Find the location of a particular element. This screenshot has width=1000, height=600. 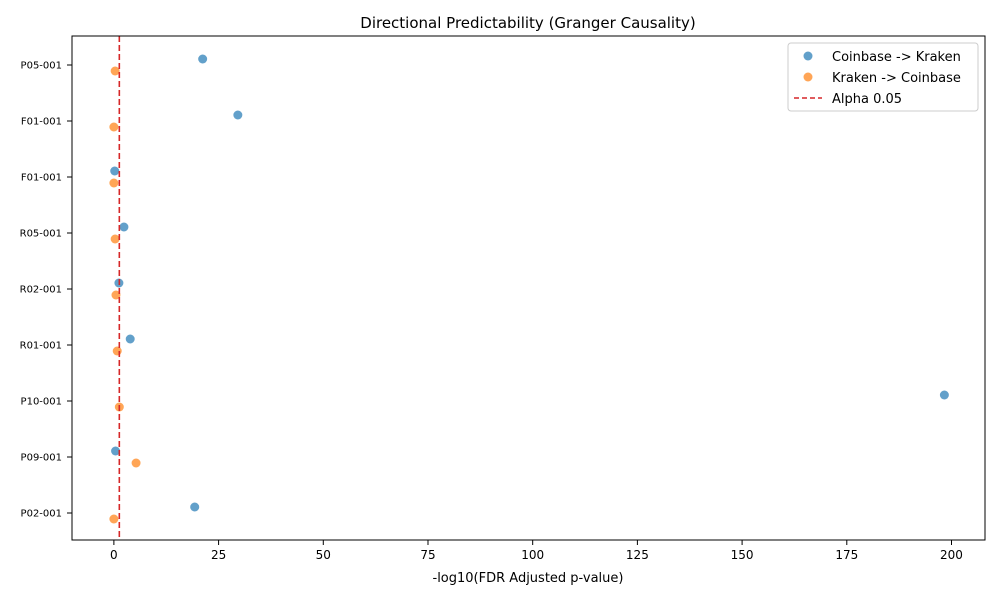

legend-label-coinbase-kraken: Coinbase -> Kraken is located at coordinates (896, 57).